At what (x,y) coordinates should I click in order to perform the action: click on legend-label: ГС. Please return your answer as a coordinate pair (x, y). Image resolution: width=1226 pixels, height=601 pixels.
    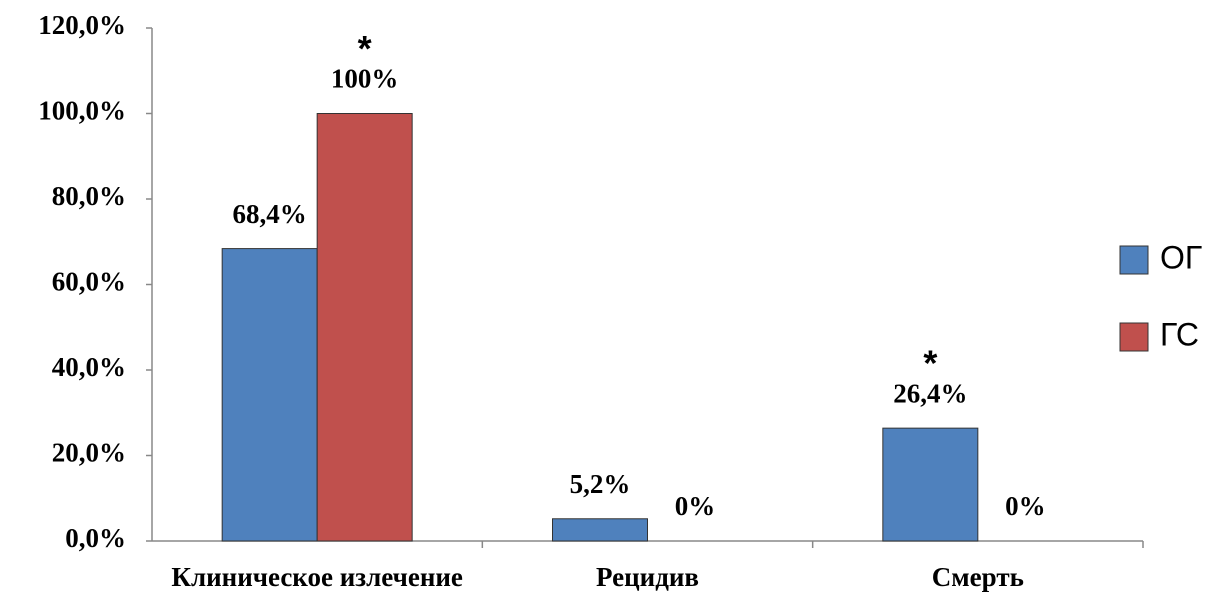
    Looking at the image, I should click on (1179, 334).